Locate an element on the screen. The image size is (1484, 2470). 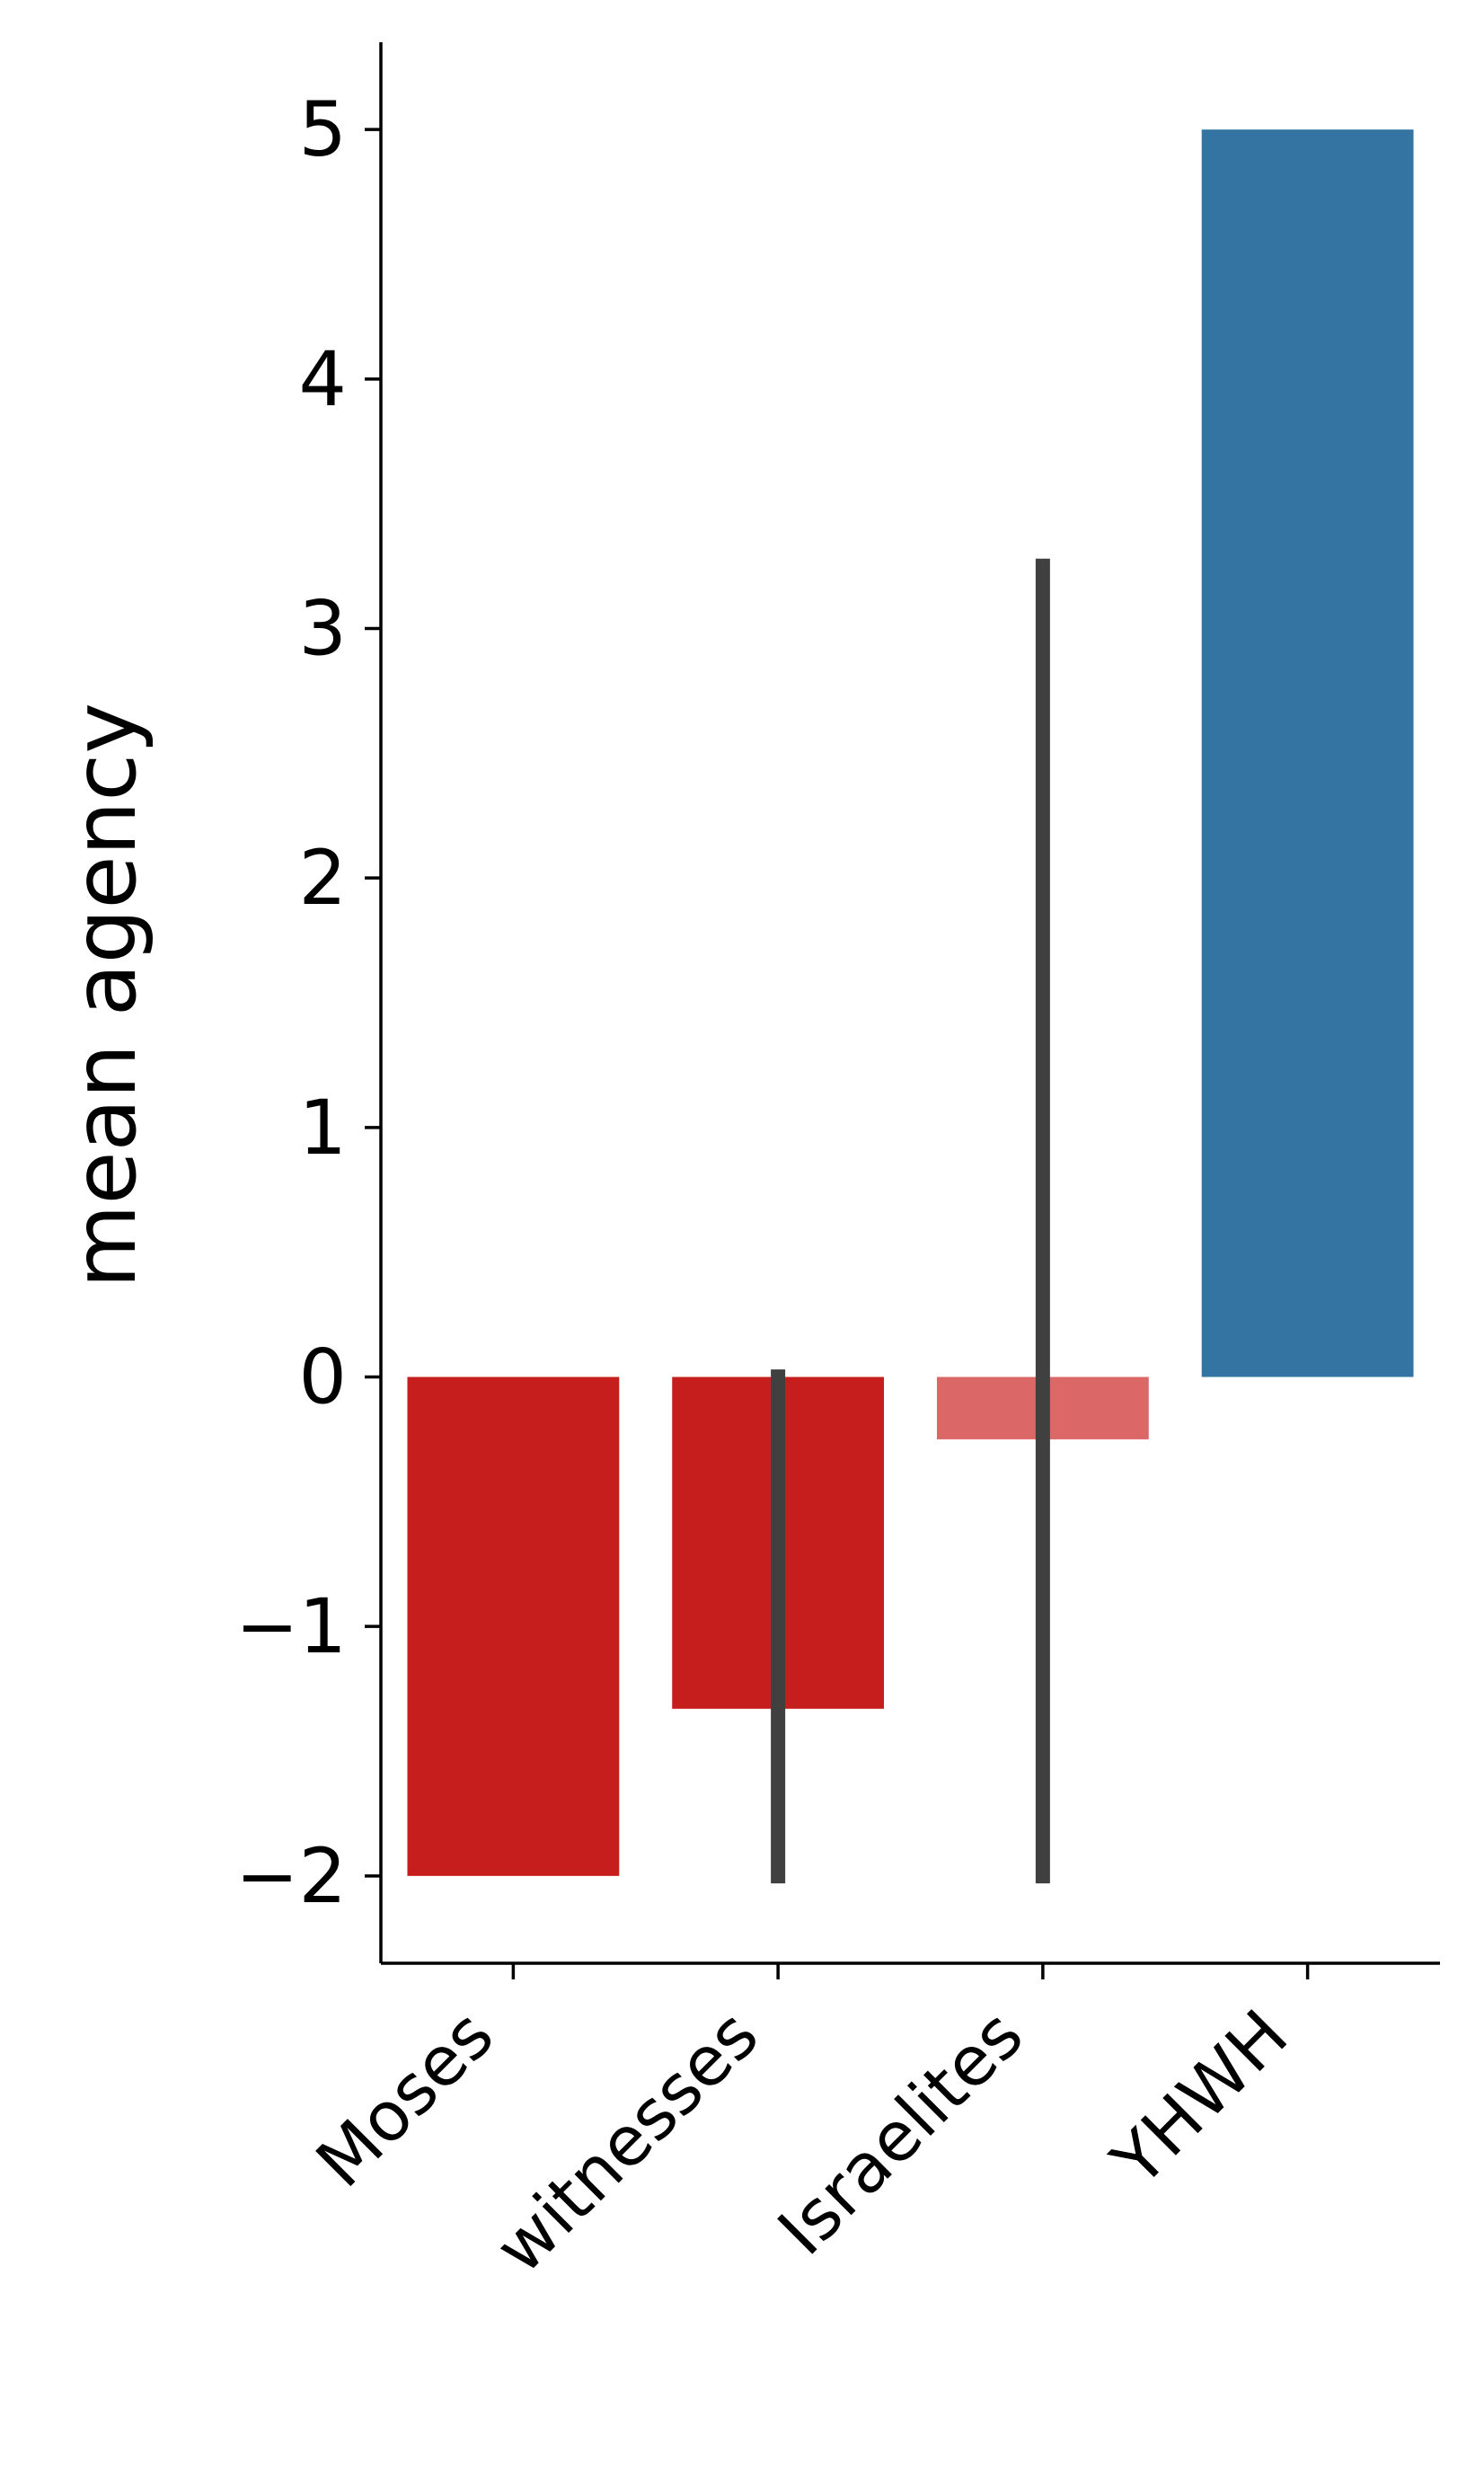
y-tick-label: 2 is located at coordinates (323, 878).